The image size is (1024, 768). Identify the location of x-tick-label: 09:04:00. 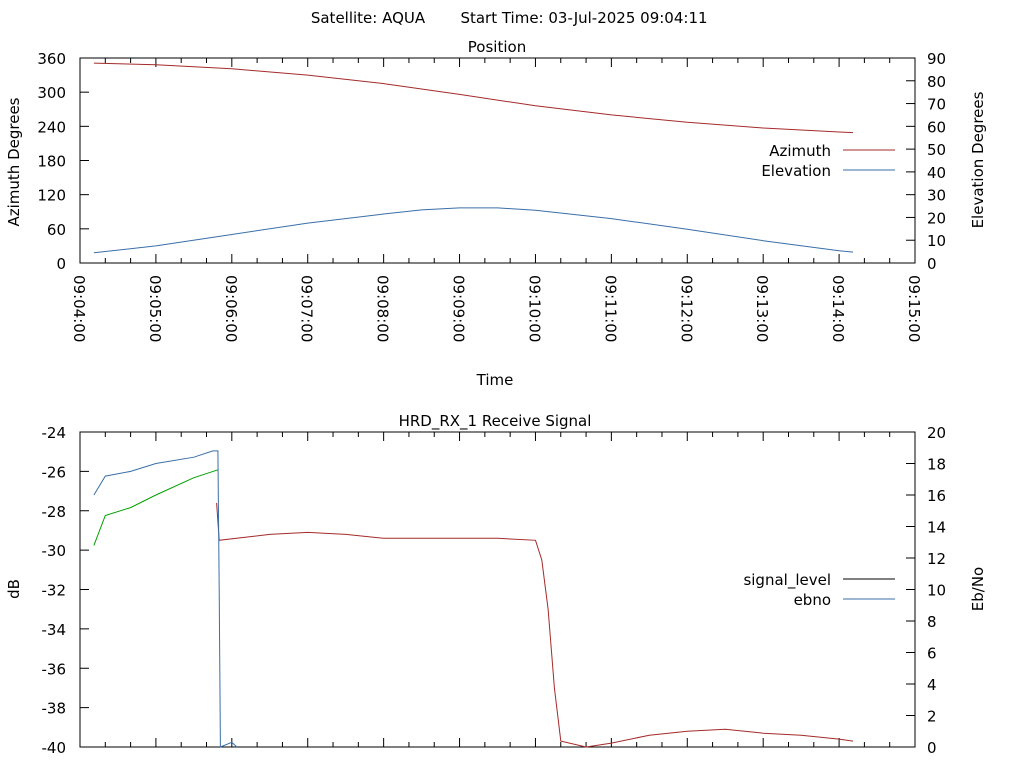
(79, 308).